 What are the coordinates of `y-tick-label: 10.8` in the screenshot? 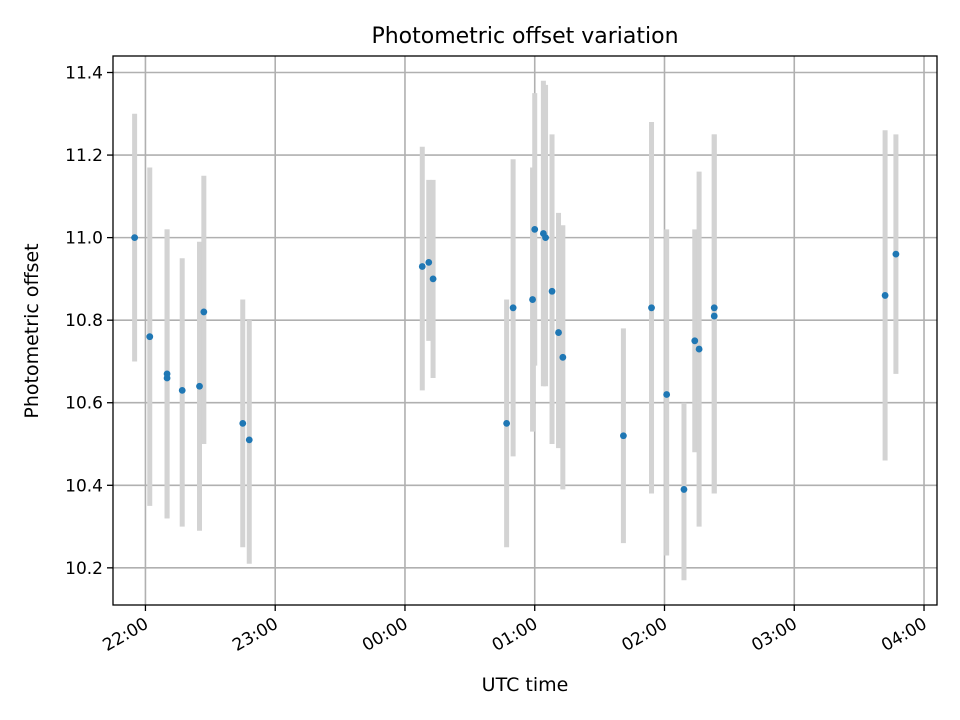 It's located at (84, 321).